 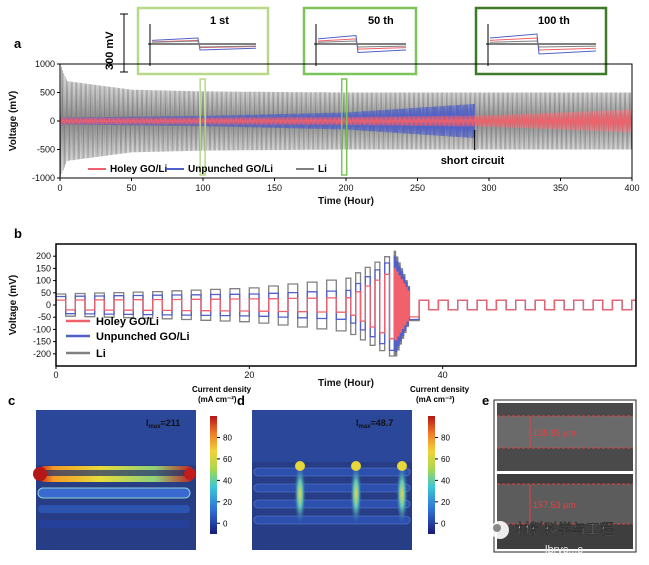 I want to click on series-a-unpunched-go-li, so click(x=267, y=121).